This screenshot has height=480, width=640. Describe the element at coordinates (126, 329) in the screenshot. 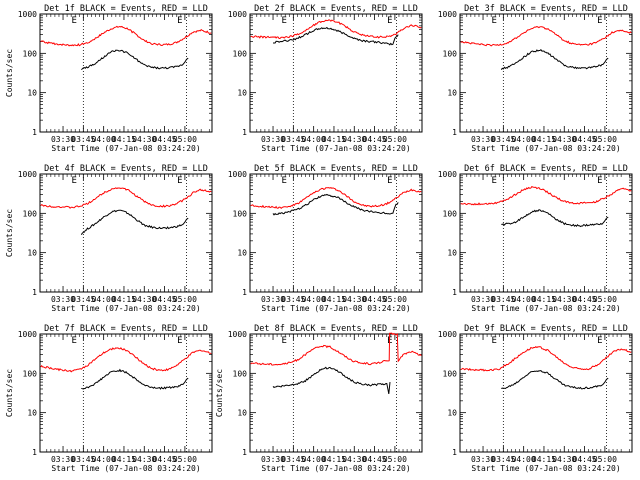

I see `chart-title: Det 7f BLACK = Events, RED = LLD` at that location.